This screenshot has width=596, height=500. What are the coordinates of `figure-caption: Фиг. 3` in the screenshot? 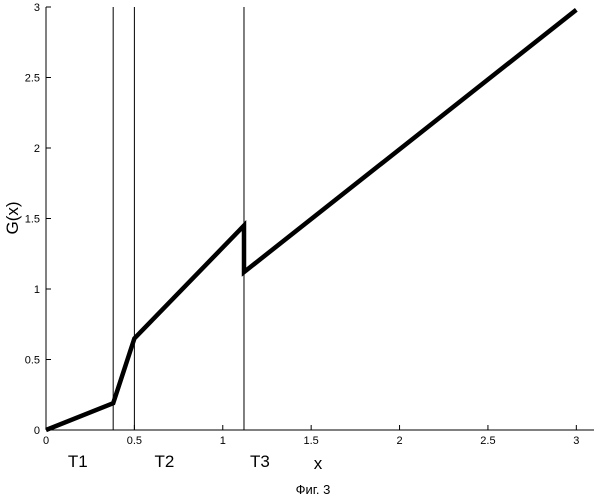 It's located at (313, 489).